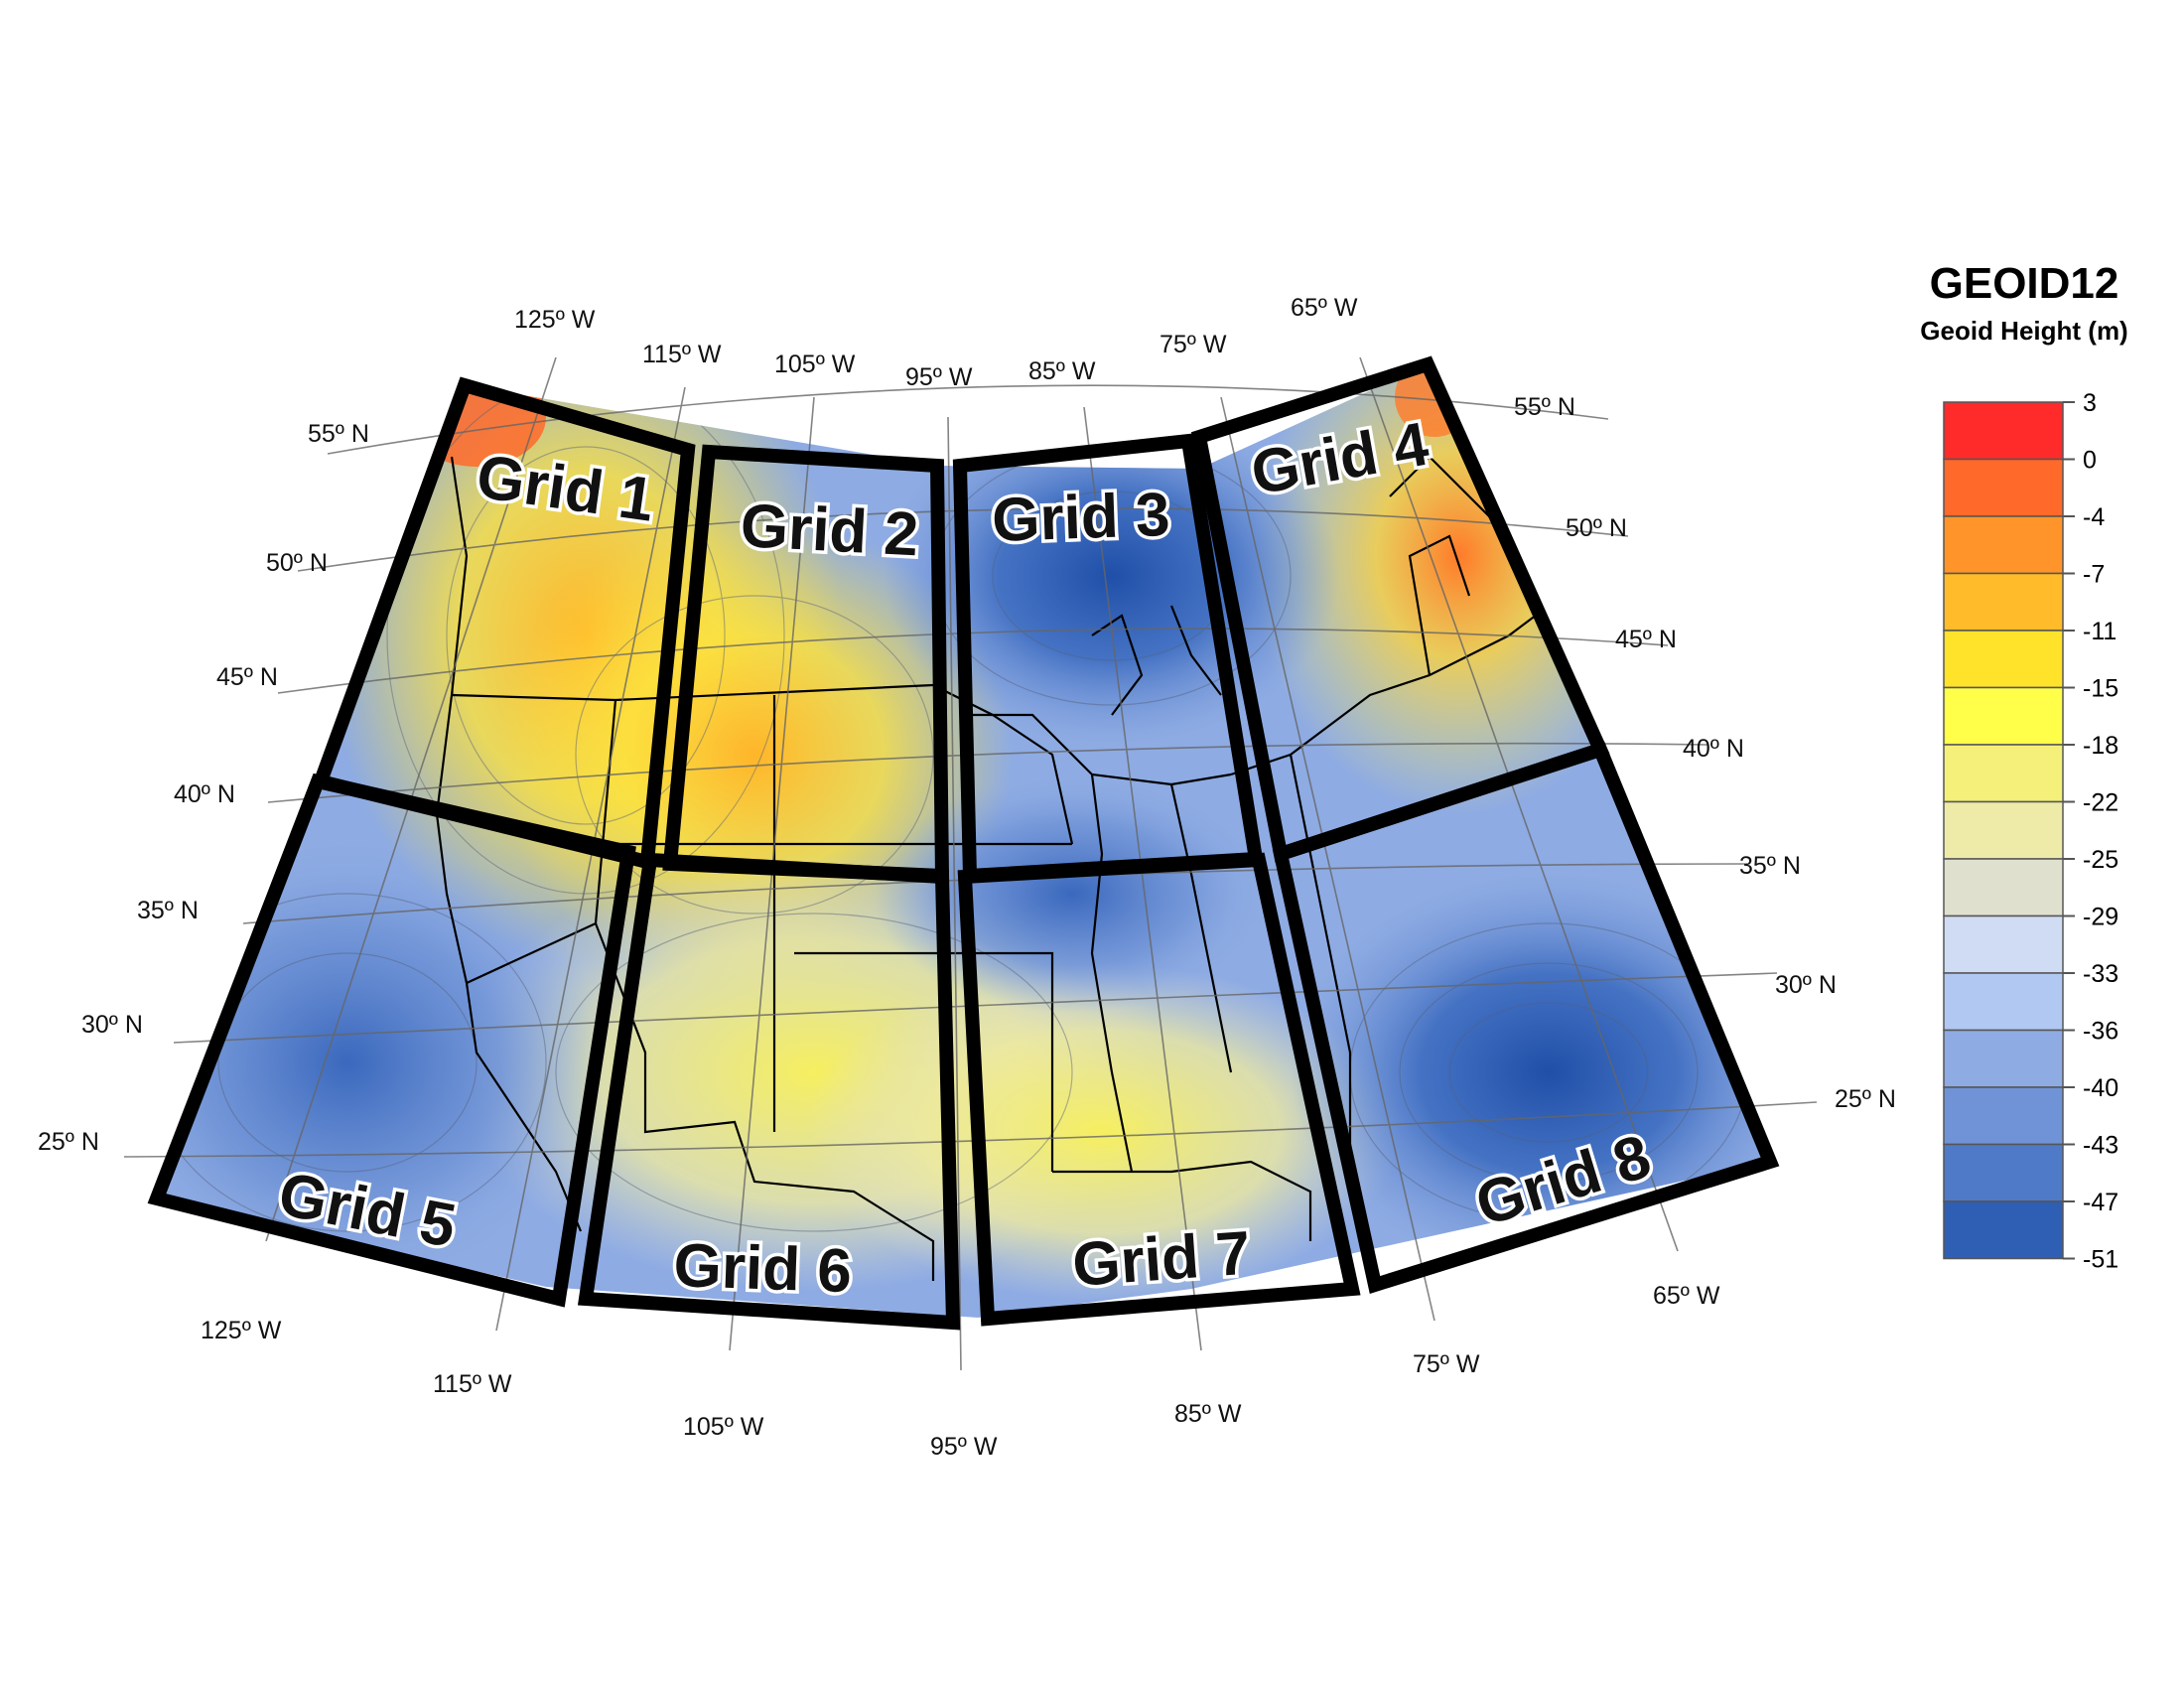 The height and width of the screenshot is (1688, 2184). What do you see at coordinates (1193, 344) in the screenshot?
I see `lon-label-top-75w: 75º W` at bounding box center [1193, 344].